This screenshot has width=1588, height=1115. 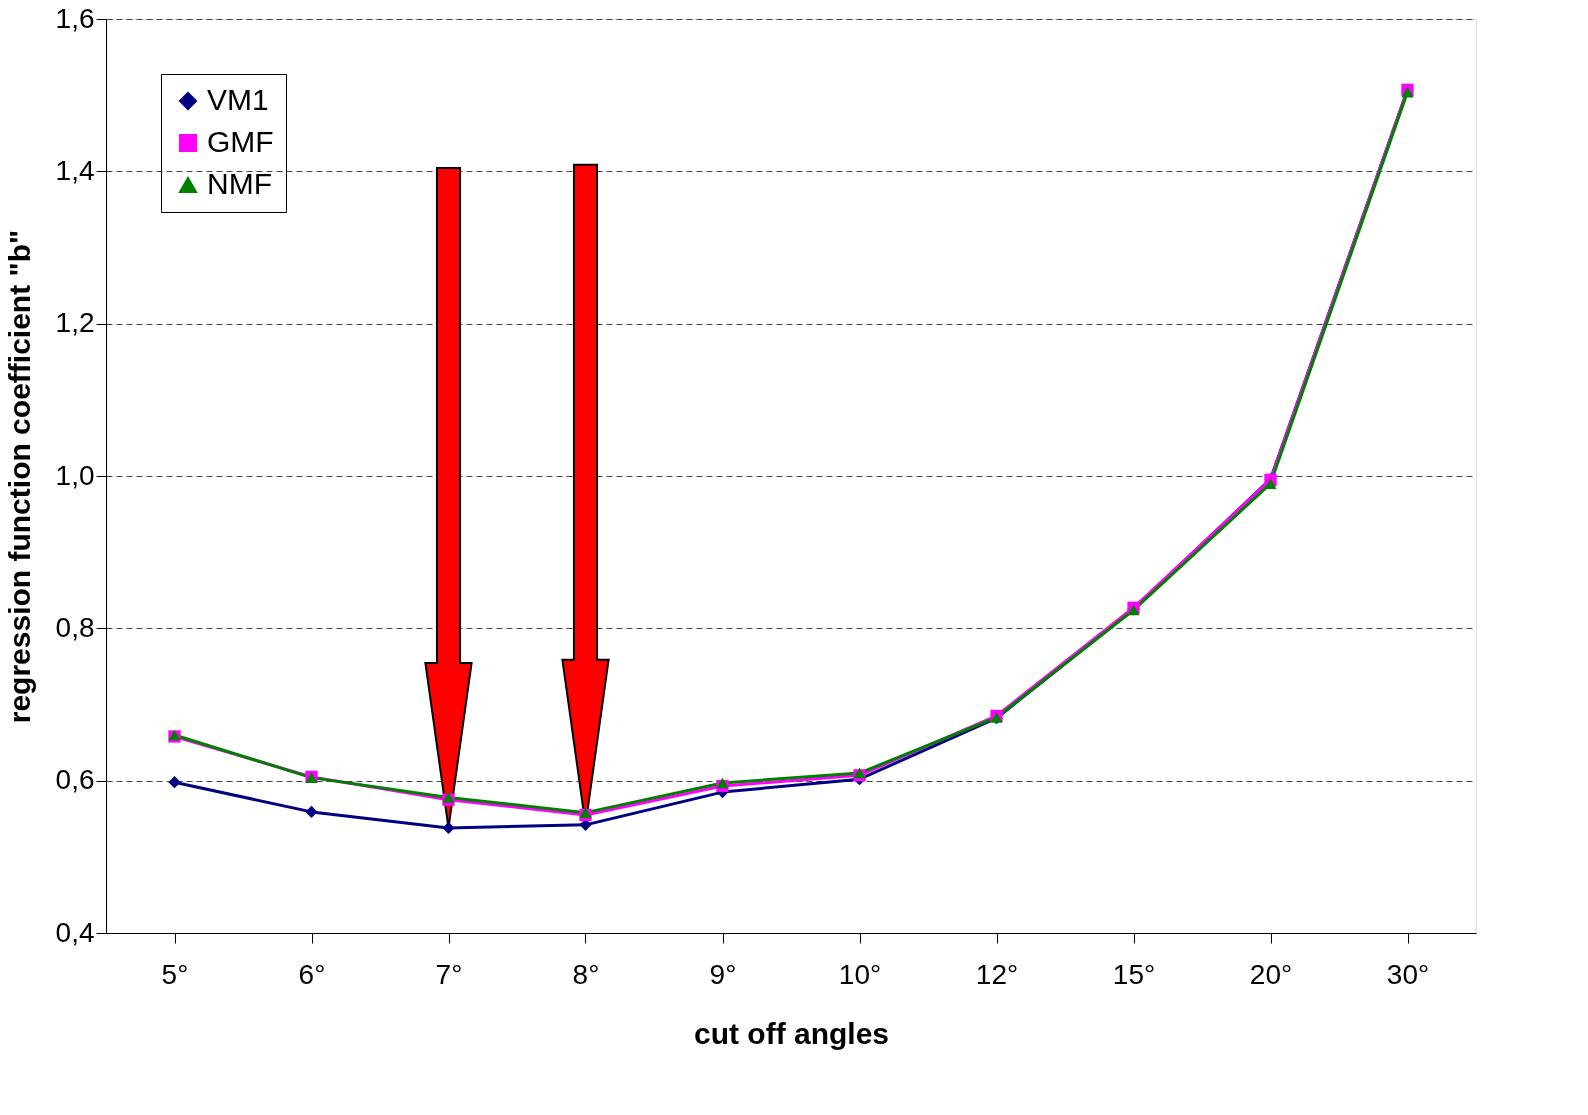 What do you see at coordinates (75, 780) in the screenshot?
I see `y-tick-label: 0,6` at bounding box center [75, 780].